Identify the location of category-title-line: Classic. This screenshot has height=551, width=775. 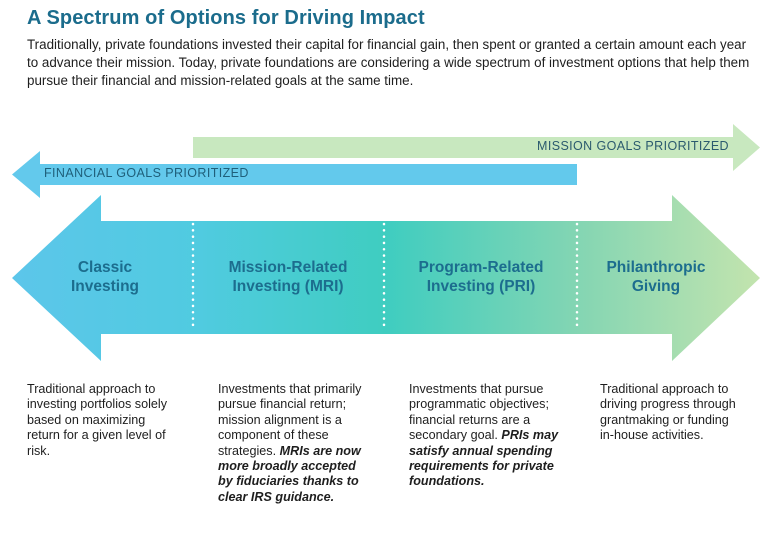
(105, 267).